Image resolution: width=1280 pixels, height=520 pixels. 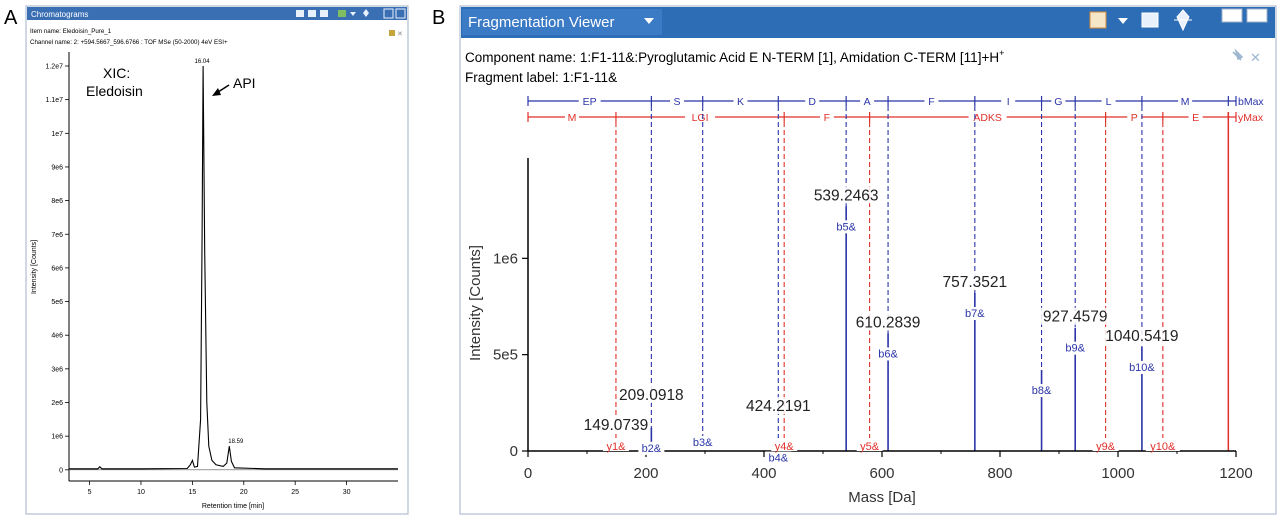 I want to click on panel-letter-b: B, so click(x=438, y=18).